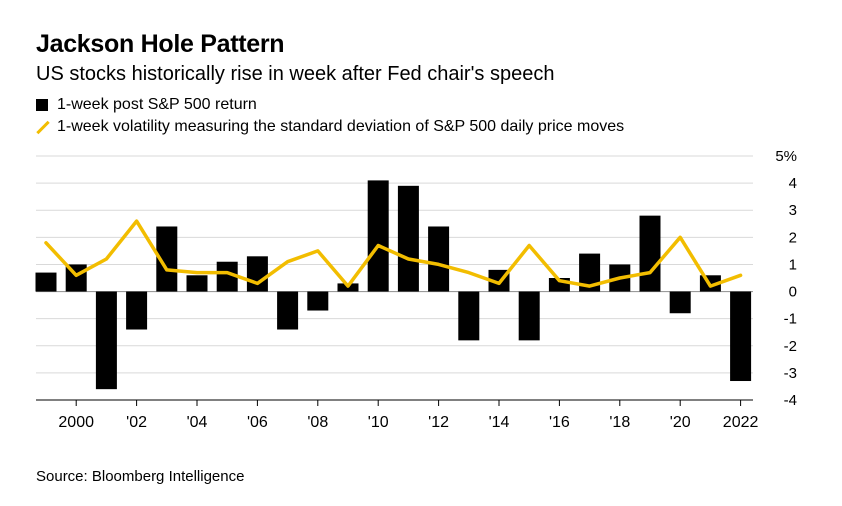 The height and width of the screenshot is (506, 842). I want to click on legend-label-return: 1-week post S&P 500 return, so click(157, 104).